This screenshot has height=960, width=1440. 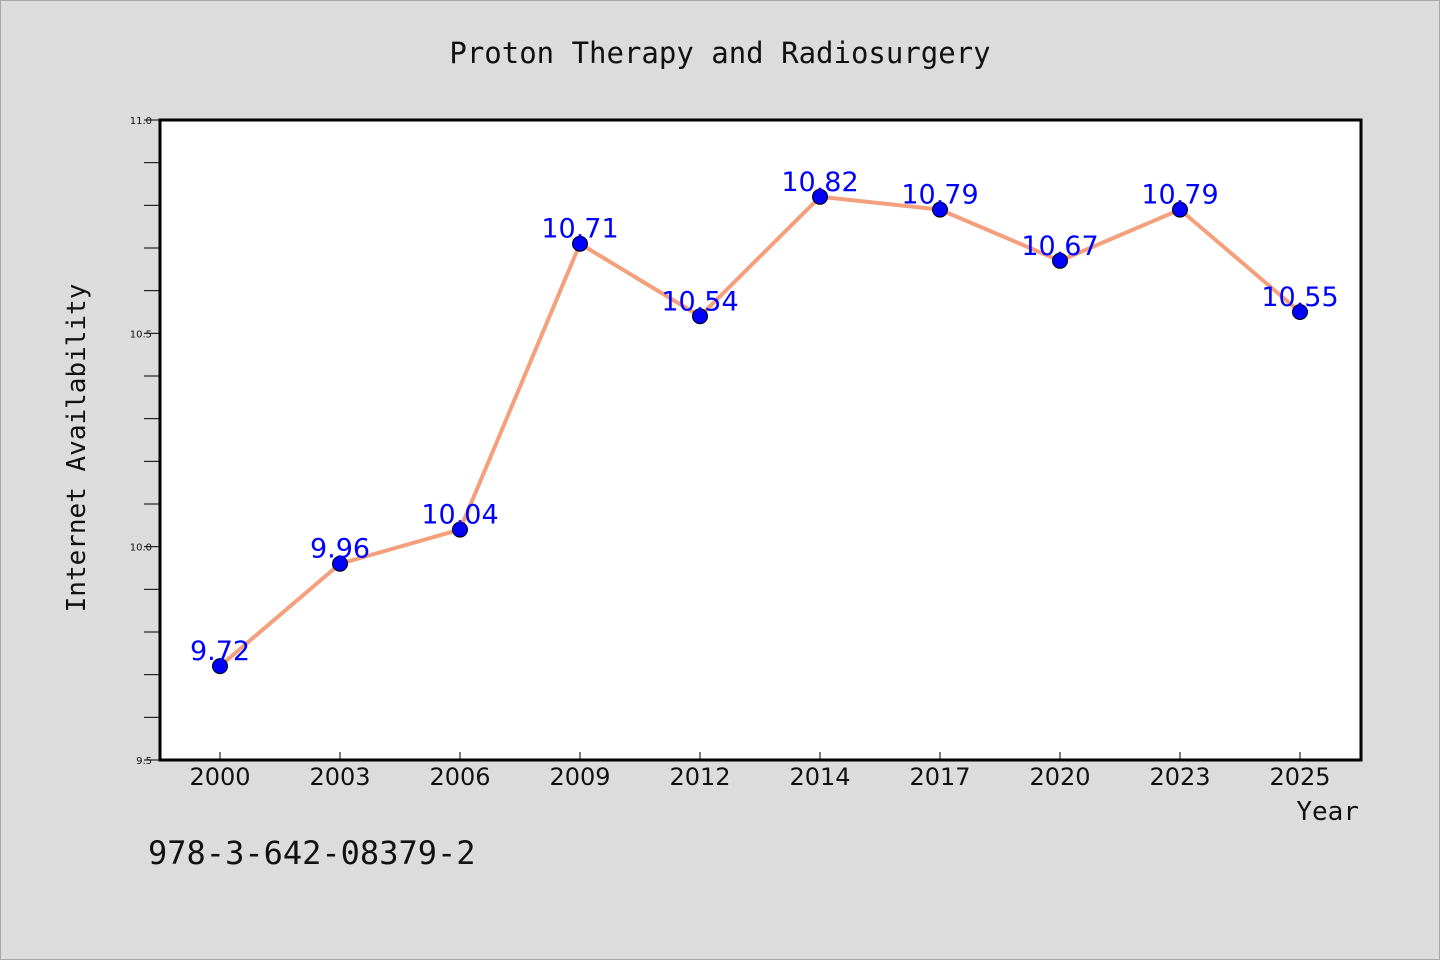 I want to click on data-label: 9.96, so click(x=340, y=549).